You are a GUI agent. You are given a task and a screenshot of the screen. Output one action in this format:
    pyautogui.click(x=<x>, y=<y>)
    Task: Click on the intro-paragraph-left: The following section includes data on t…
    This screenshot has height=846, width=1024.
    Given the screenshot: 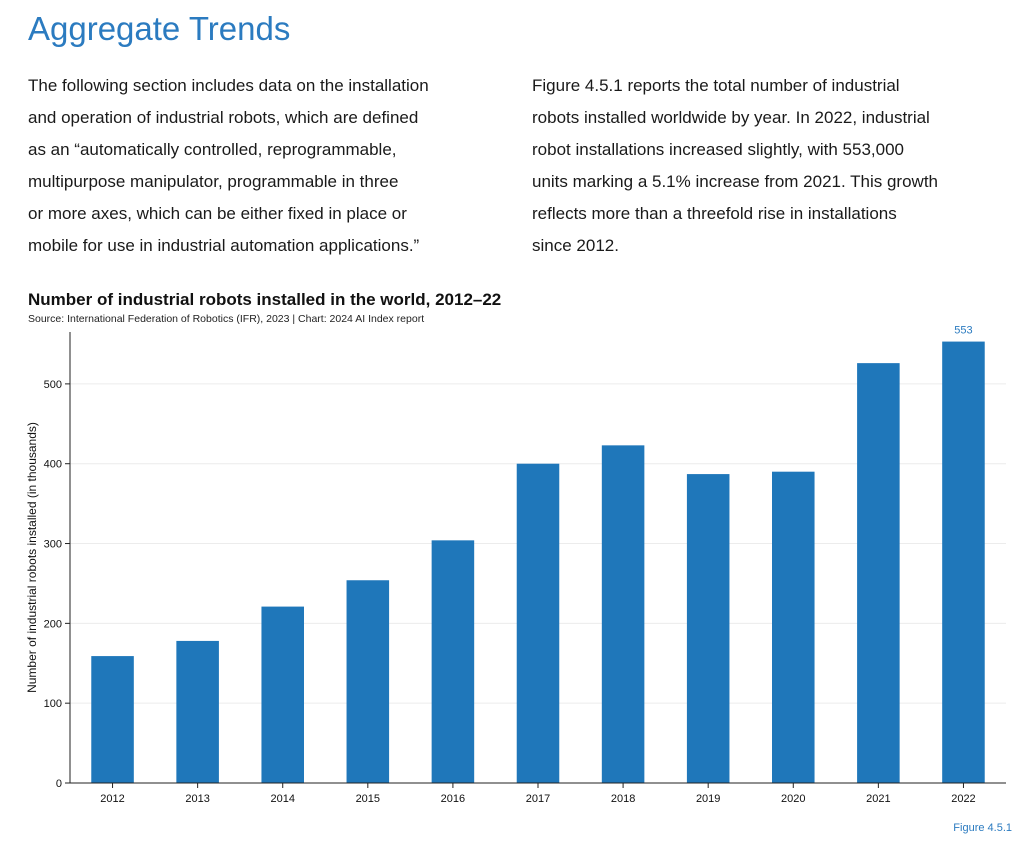 What is the action you would take?
    pyautogui.click(x=228, y=166)
    